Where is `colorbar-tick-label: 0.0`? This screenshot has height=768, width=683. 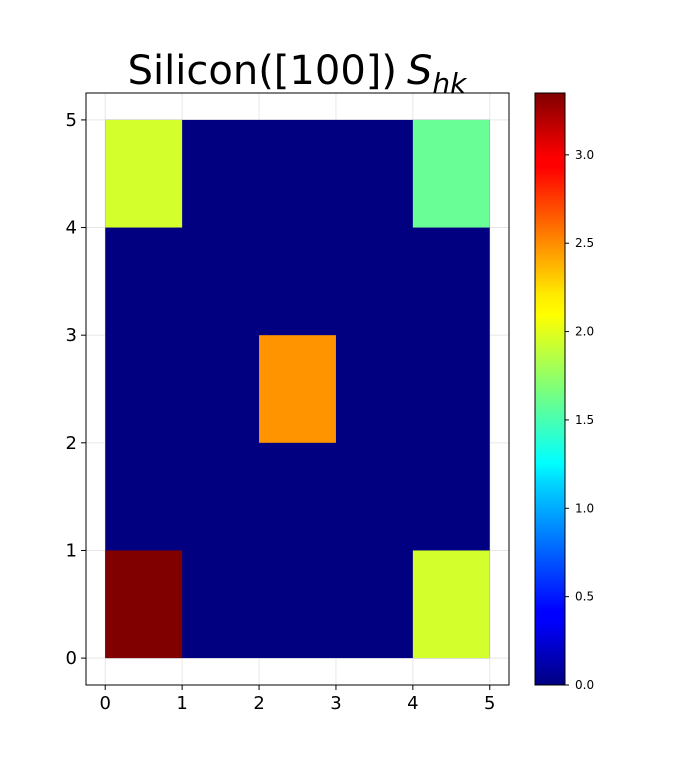 colorbar-tick-label: 0.0 is located at coordinates (584, 685).